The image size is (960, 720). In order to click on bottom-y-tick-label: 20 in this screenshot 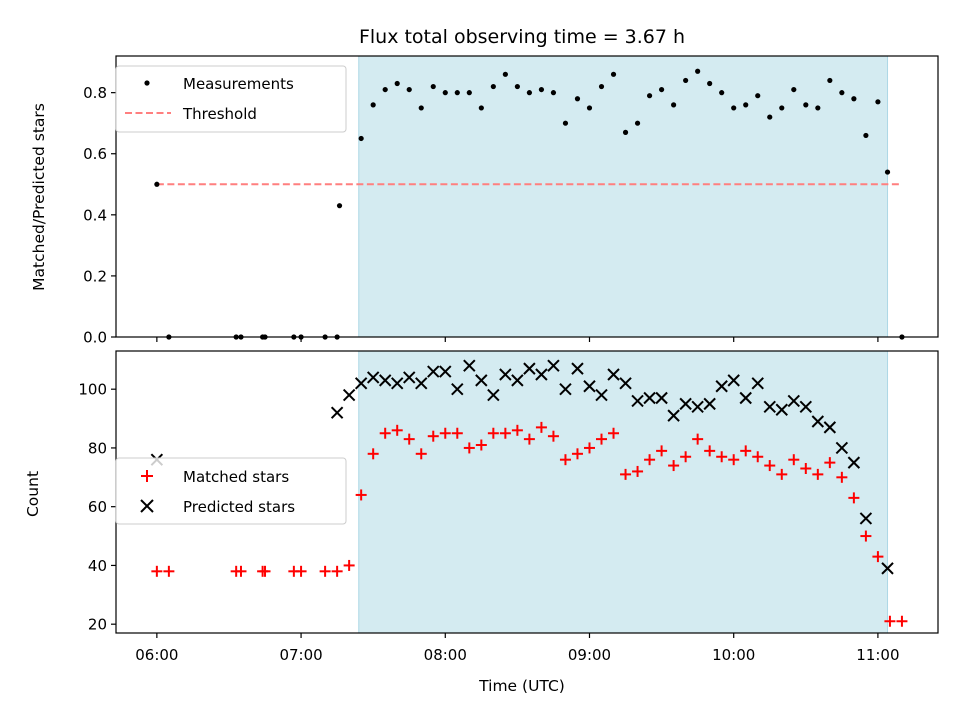, I will do `click(97, 625)`.